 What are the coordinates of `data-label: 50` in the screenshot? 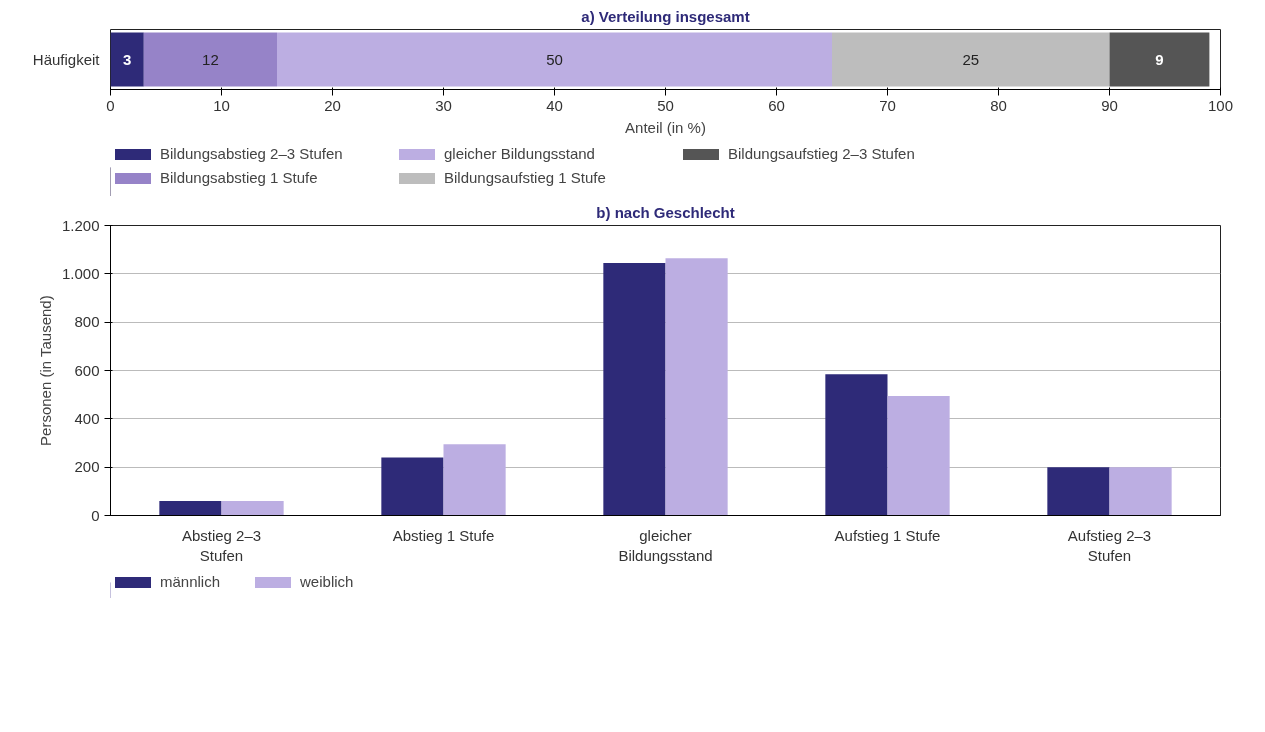 It's located at (554, 59).